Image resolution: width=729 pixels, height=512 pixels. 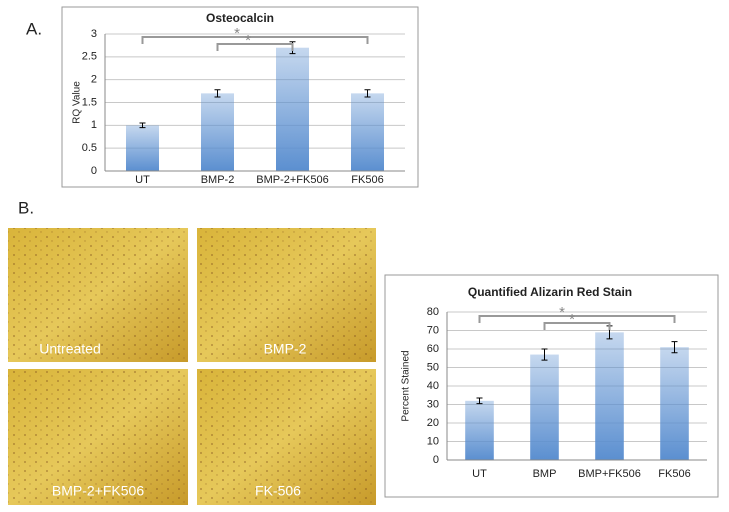 I want to click on y-tick-label: 20, so click(x=433, y=423).